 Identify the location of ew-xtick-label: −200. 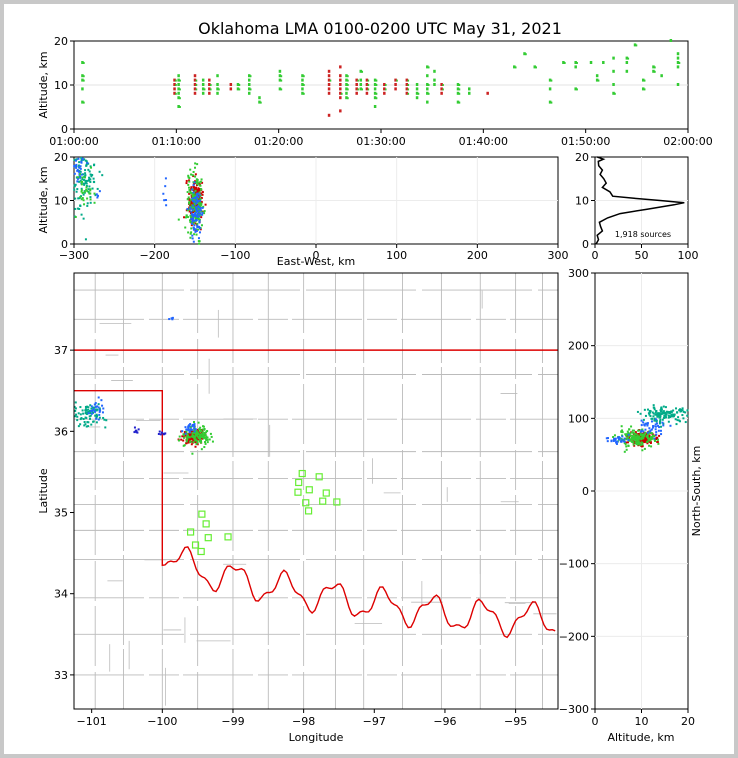
(155, 255).